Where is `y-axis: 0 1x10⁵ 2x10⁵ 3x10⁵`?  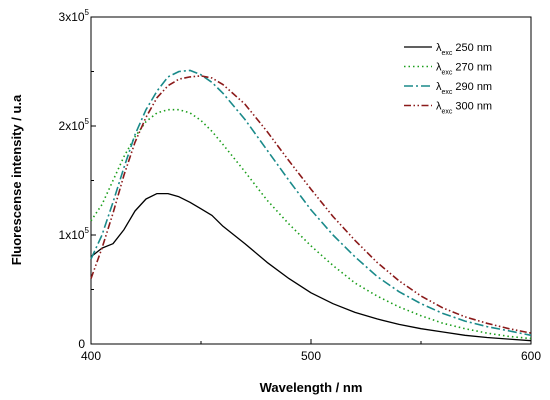 y-axis: 0 1x10⁵ 2x10⁵ 3x10⁵ is located at coordinates (77, 179).